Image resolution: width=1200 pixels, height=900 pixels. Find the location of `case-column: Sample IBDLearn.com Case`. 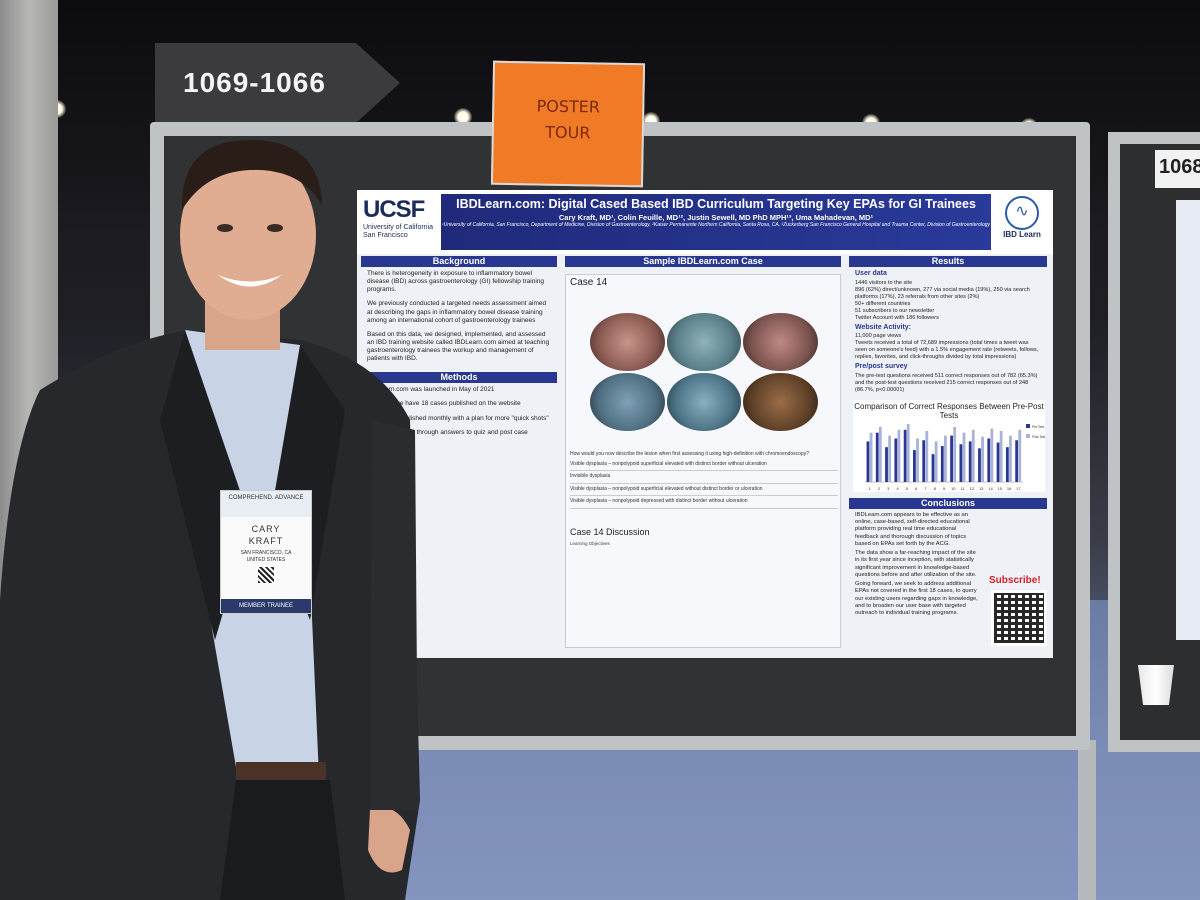

case-column: Sample IBDLearn.com Case is located at coordinates (703, 261).